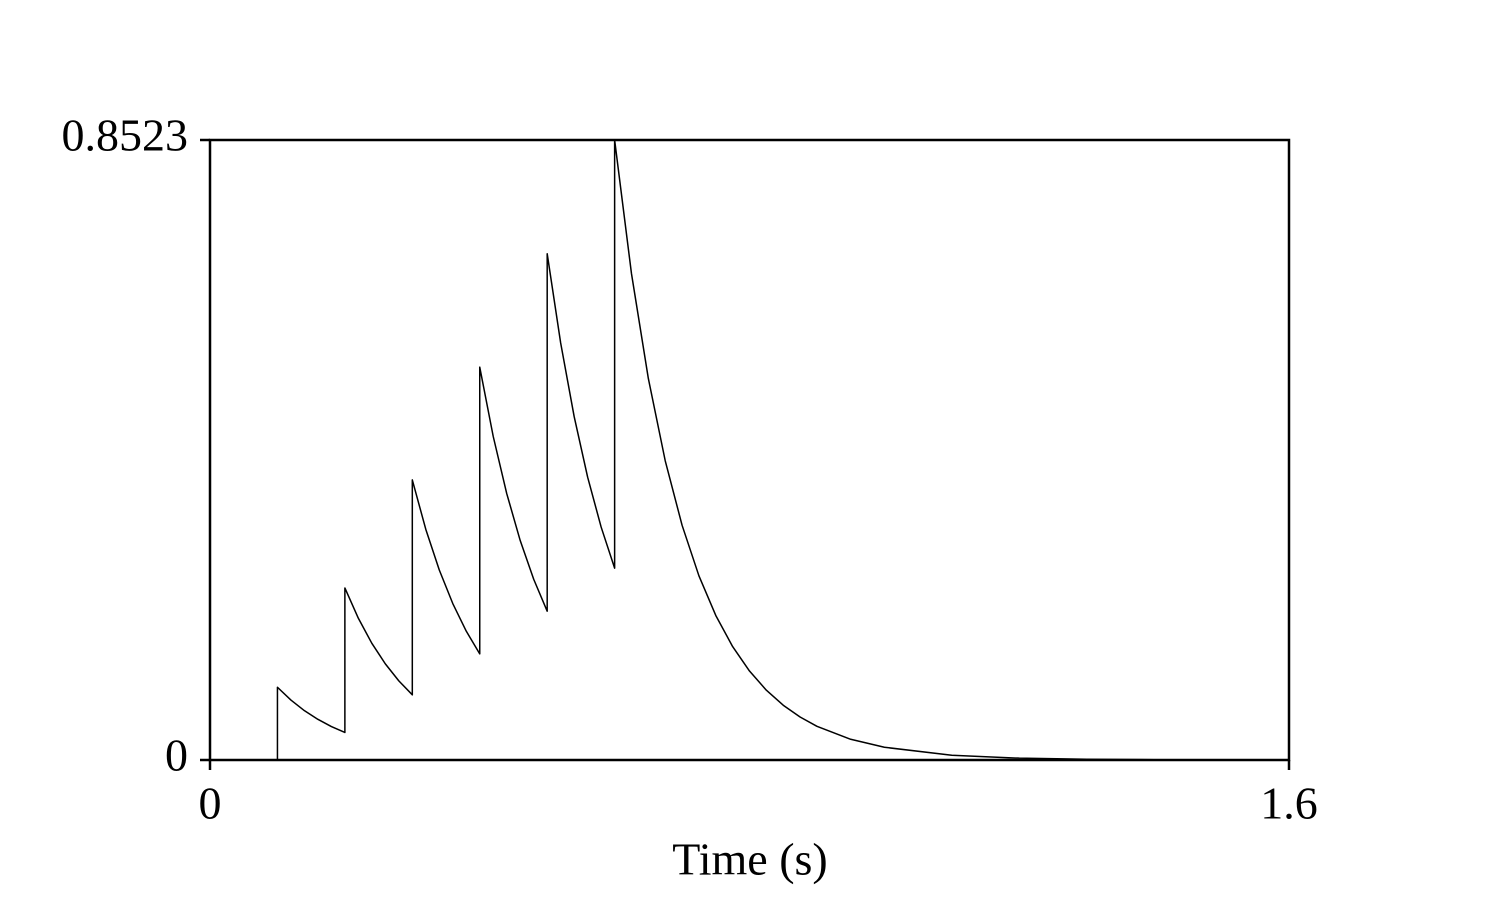 The height and width of the screenshot is (900, 1500). What do you see at coordinates (750, 859) in the screenshot?
I see `x-axis-label: Time (s)` at bounding box center [750, 859].